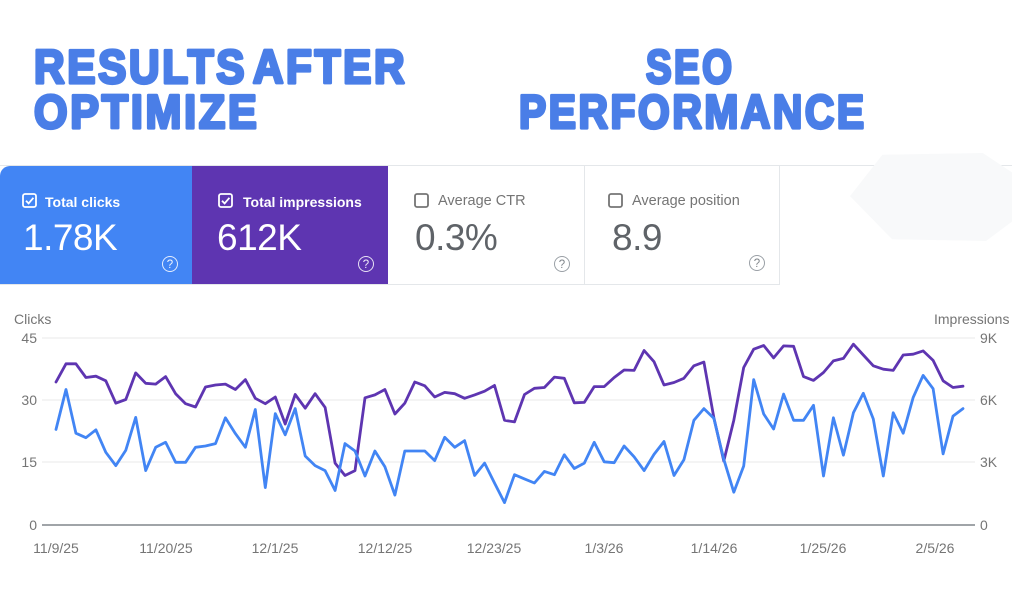  Describe the element at coordinates (146, 111) in the screenshot. I see `svg-text: OPTIMIZE` at that location.